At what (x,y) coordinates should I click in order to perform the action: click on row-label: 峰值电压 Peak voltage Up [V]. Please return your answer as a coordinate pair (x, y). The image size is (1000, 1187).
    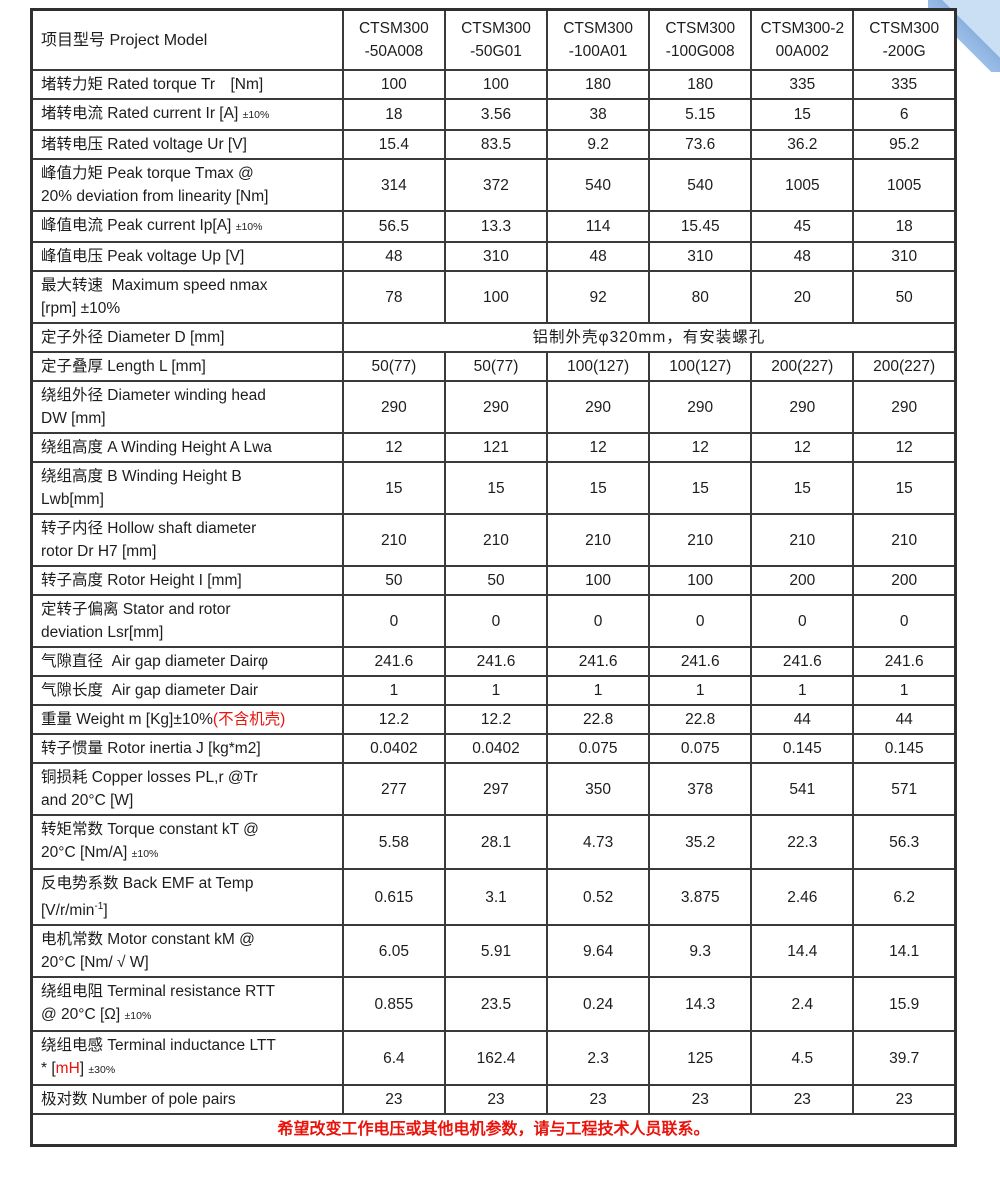
    Looking at the image, I should click on (187, 256).